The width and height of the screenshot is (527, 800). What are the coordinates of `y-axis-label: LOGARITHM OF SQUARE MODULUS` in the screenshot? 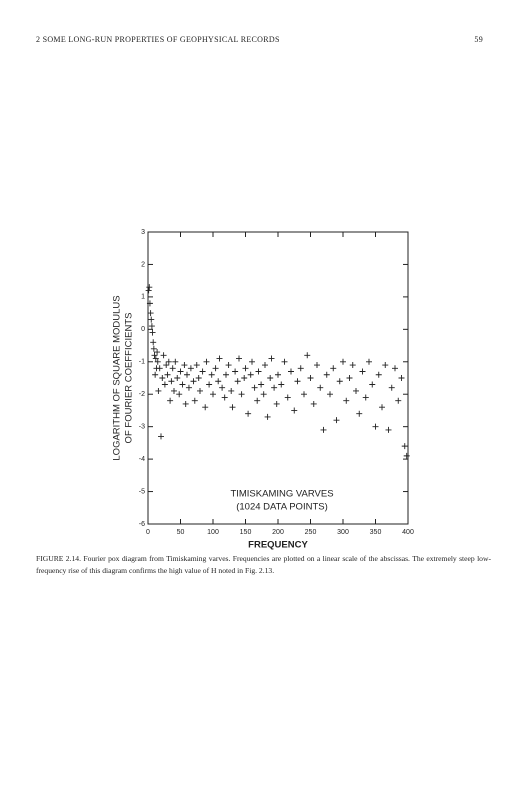 It's located at (117, 377).